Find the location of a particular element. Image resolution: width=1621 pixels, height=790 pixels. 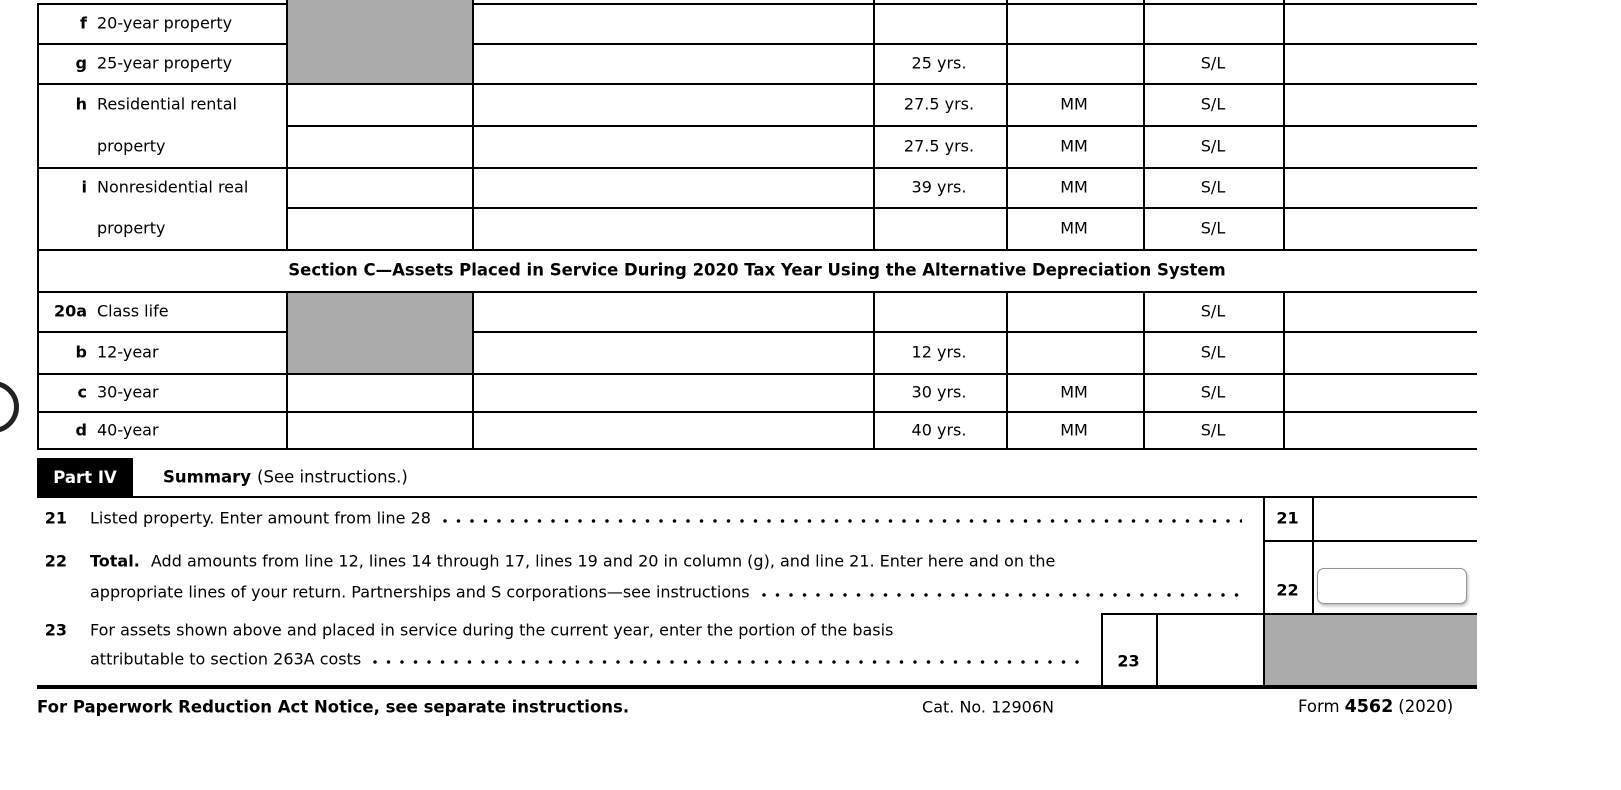

line-23-text-row2: attributable to section 263A costs is located at coordinates (587, 659).